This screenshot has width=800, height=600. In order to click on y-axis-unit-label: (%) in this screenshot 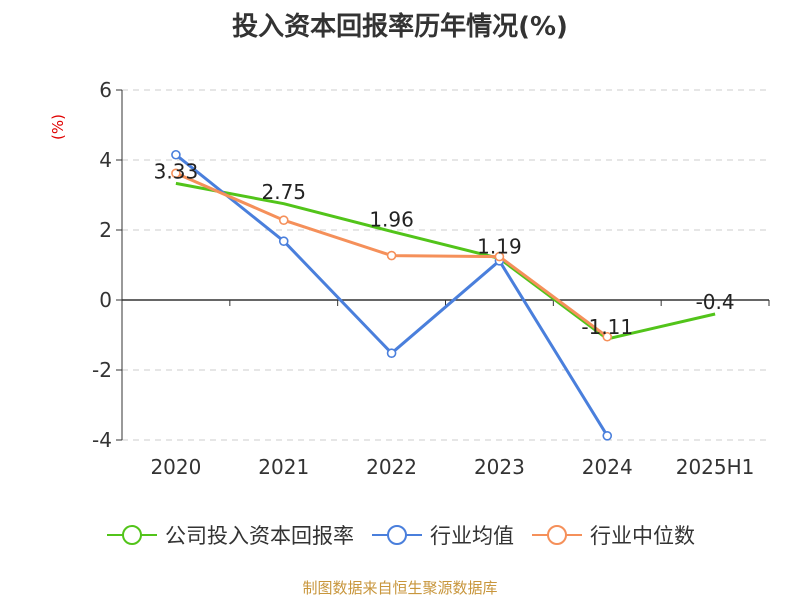, I will do `click(58, 127)`.